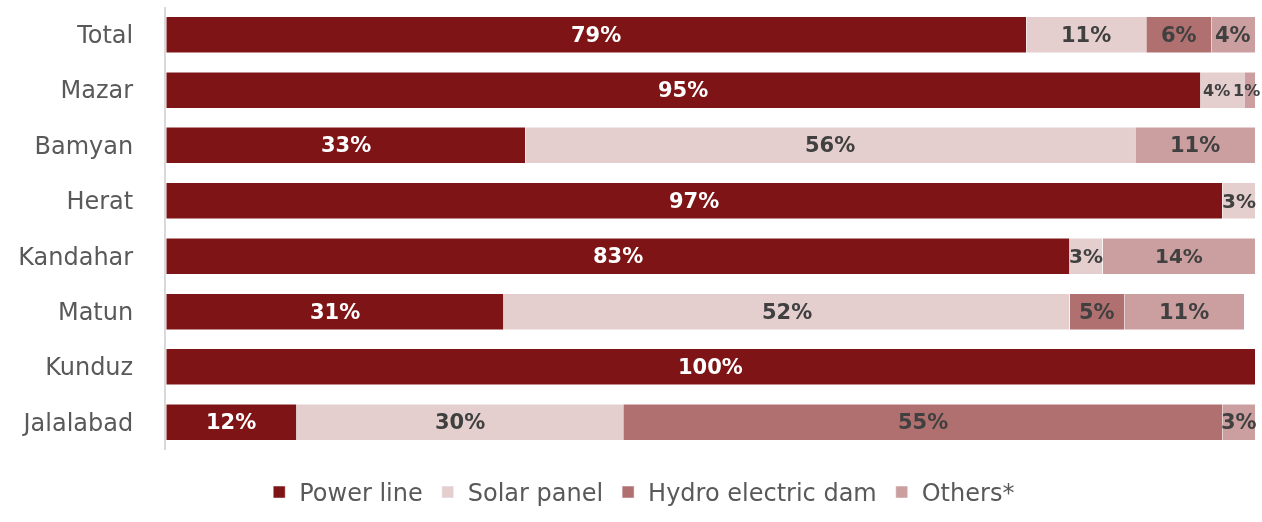 Image resolution: width=1262 pixels, height=522 pixels. What do you see at coordinates (84, 145) in the screenshot?
I see `y-tick-label: Bamyan` at bounding box center [84, 145].